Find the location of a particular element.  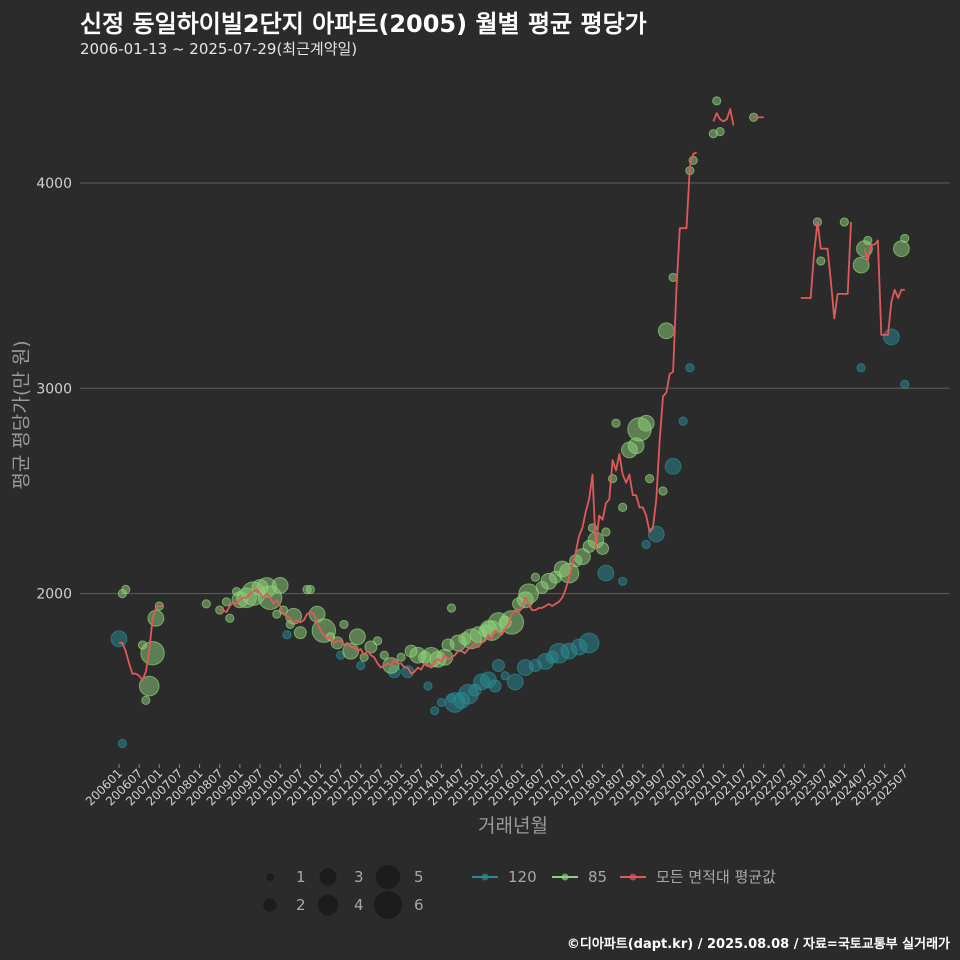

x-axis-title: 거래년월 is located at coordinates (513, 826).